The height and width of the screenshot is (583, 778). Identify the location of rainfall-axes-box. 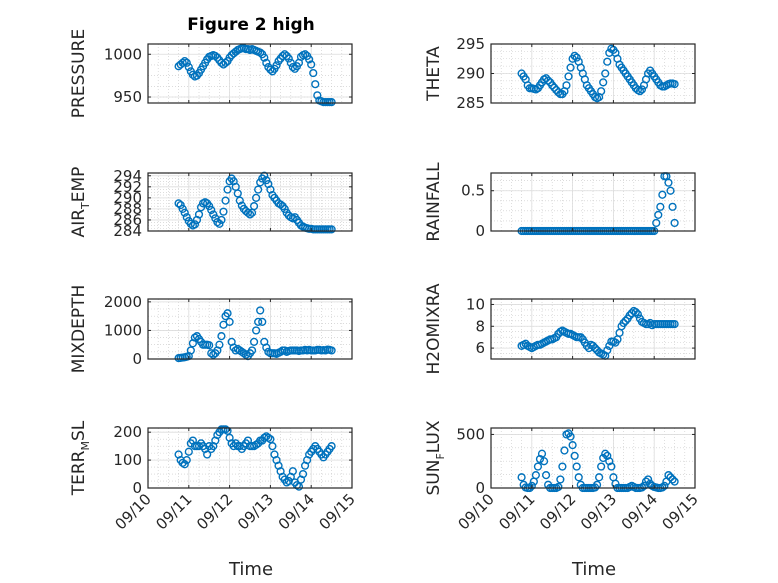
(593, 202).